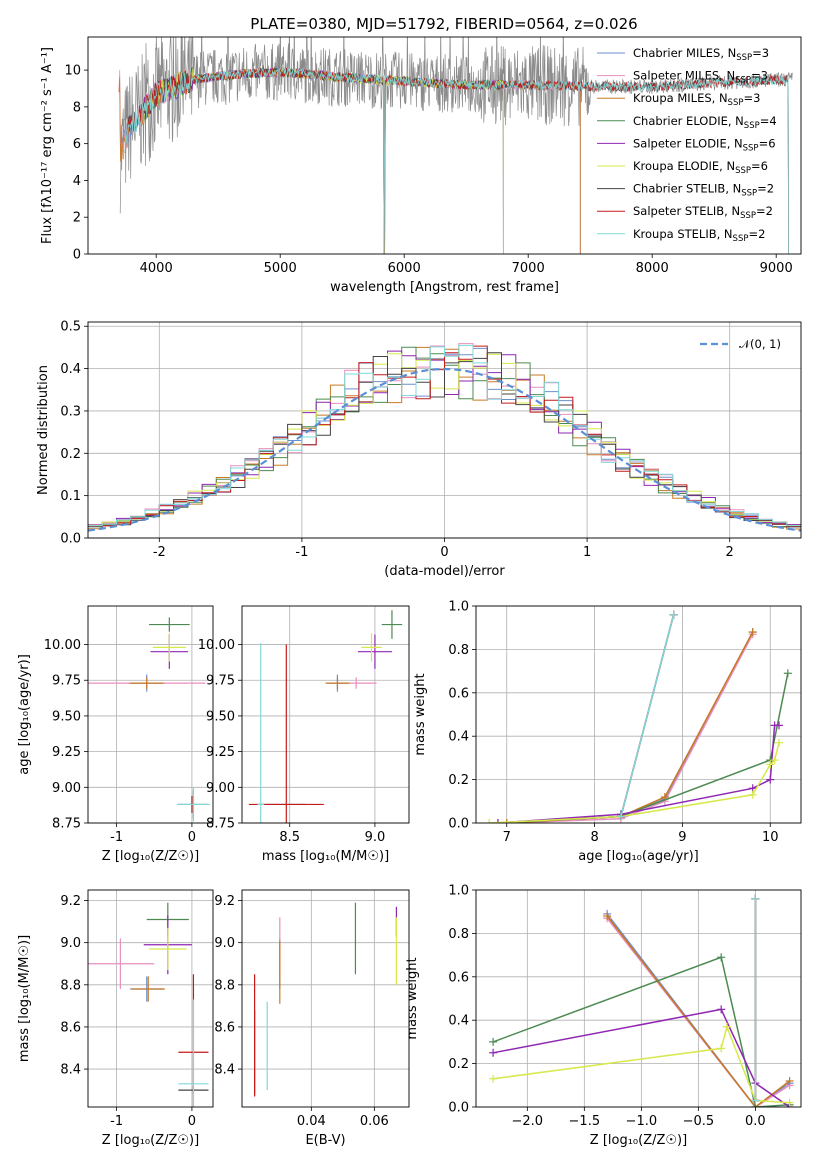 This screenshot has height=1170, width=819. I want to click on y-tick-label: 8.4, so click(224, 1070).